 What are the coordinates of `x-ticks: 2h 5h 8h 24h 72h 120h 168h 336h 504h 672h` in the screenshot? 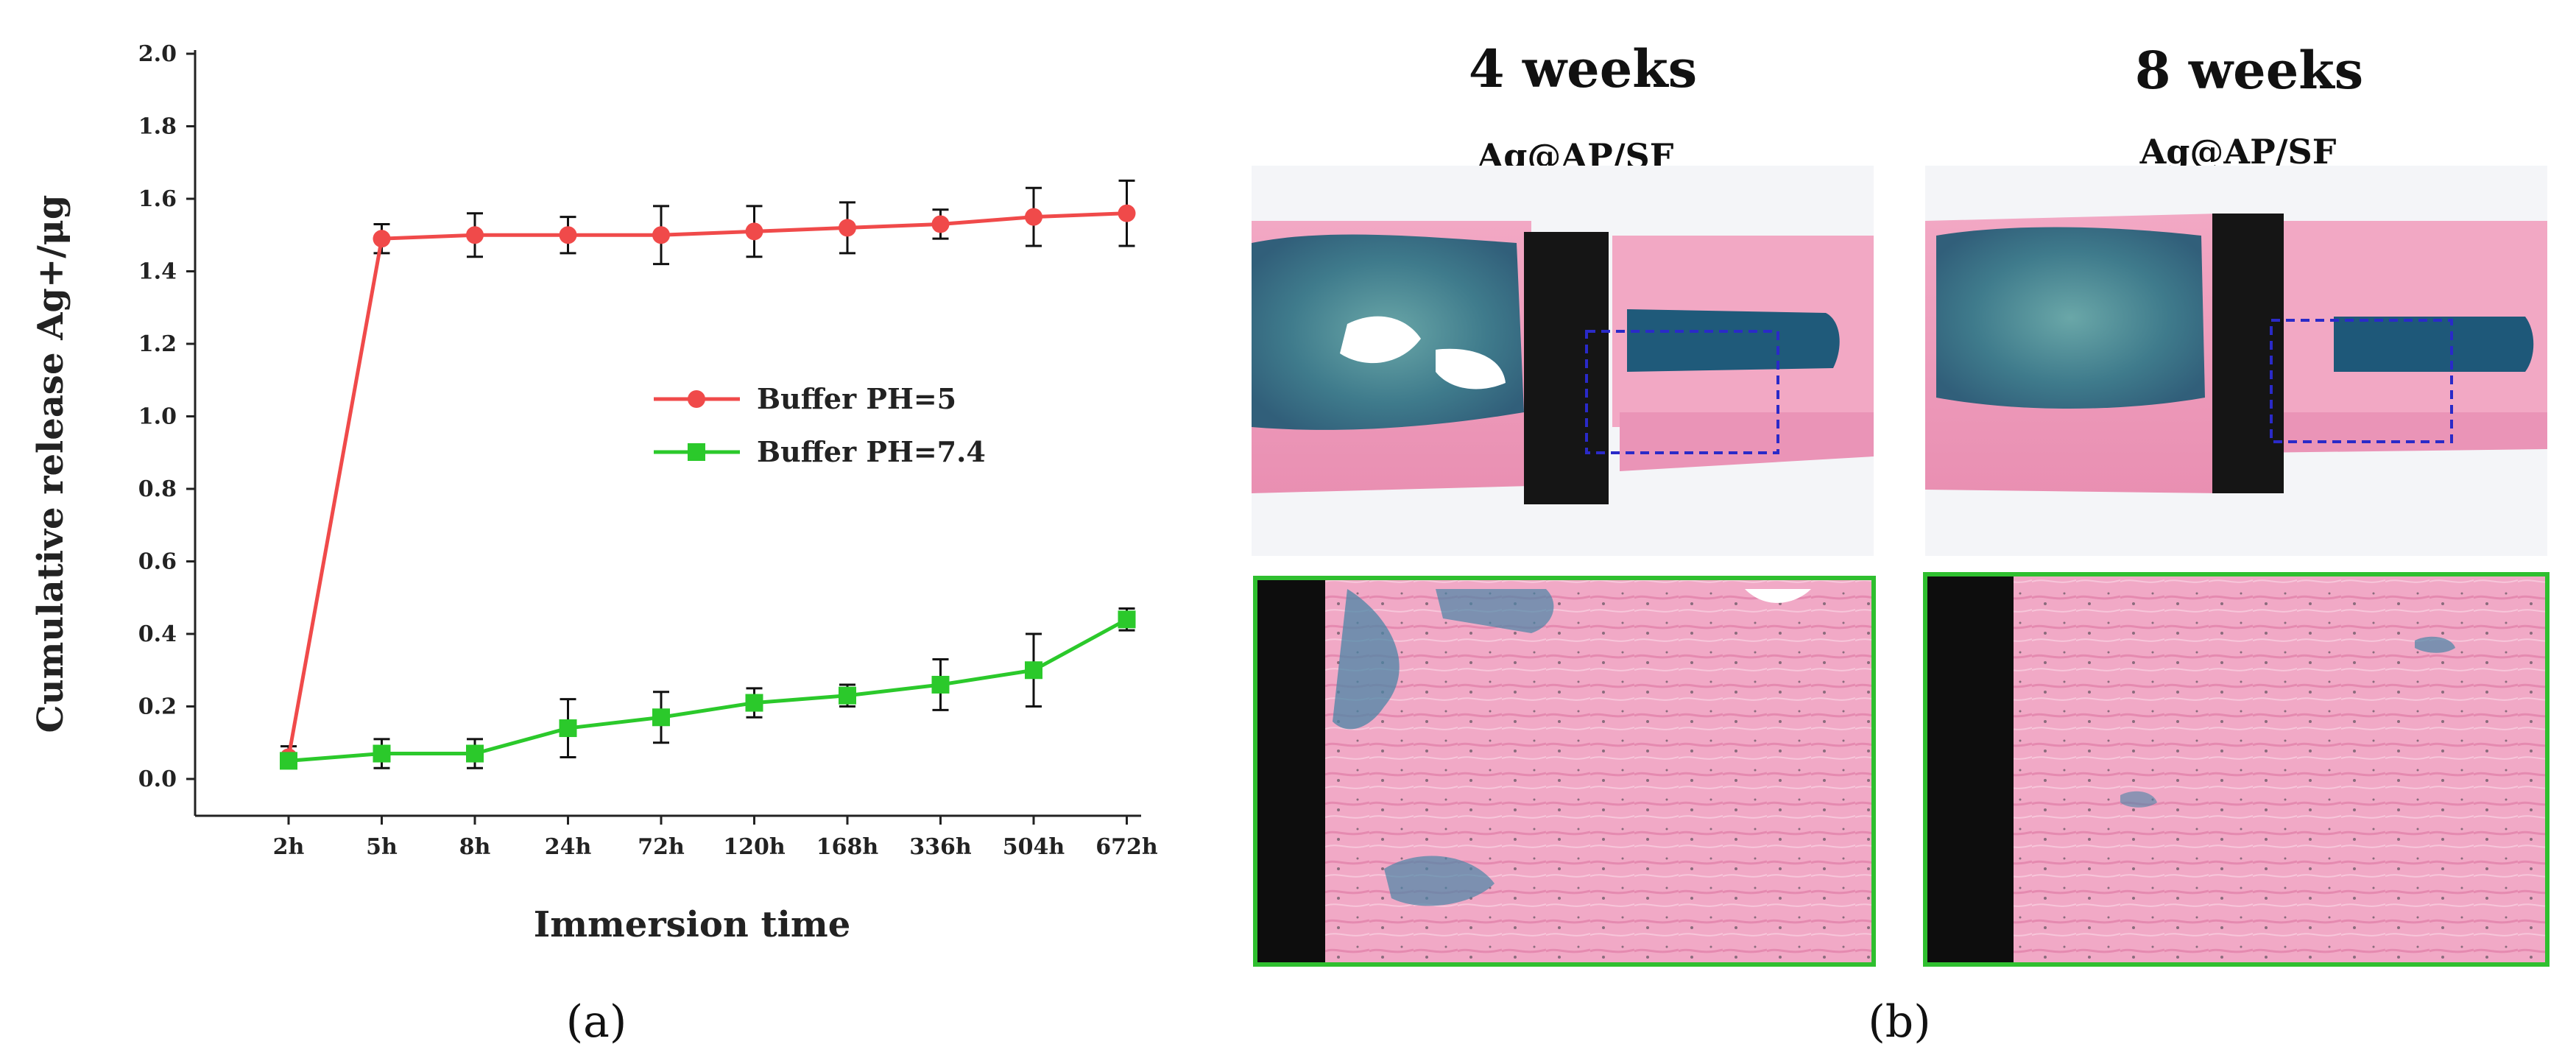 It's located at (715, 838).